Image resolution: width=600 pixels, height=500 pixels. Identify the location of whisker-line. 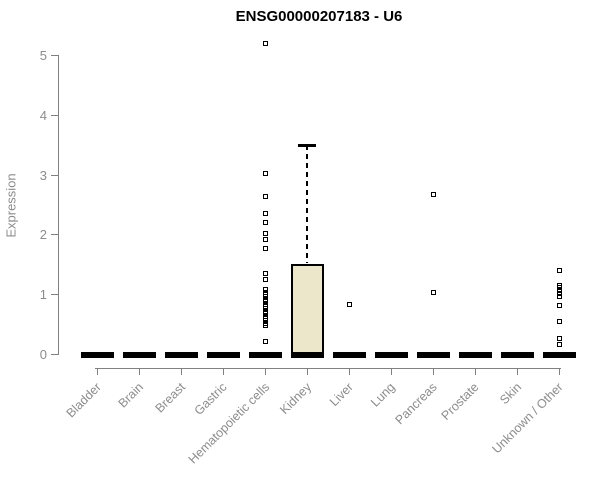
(307, 204).